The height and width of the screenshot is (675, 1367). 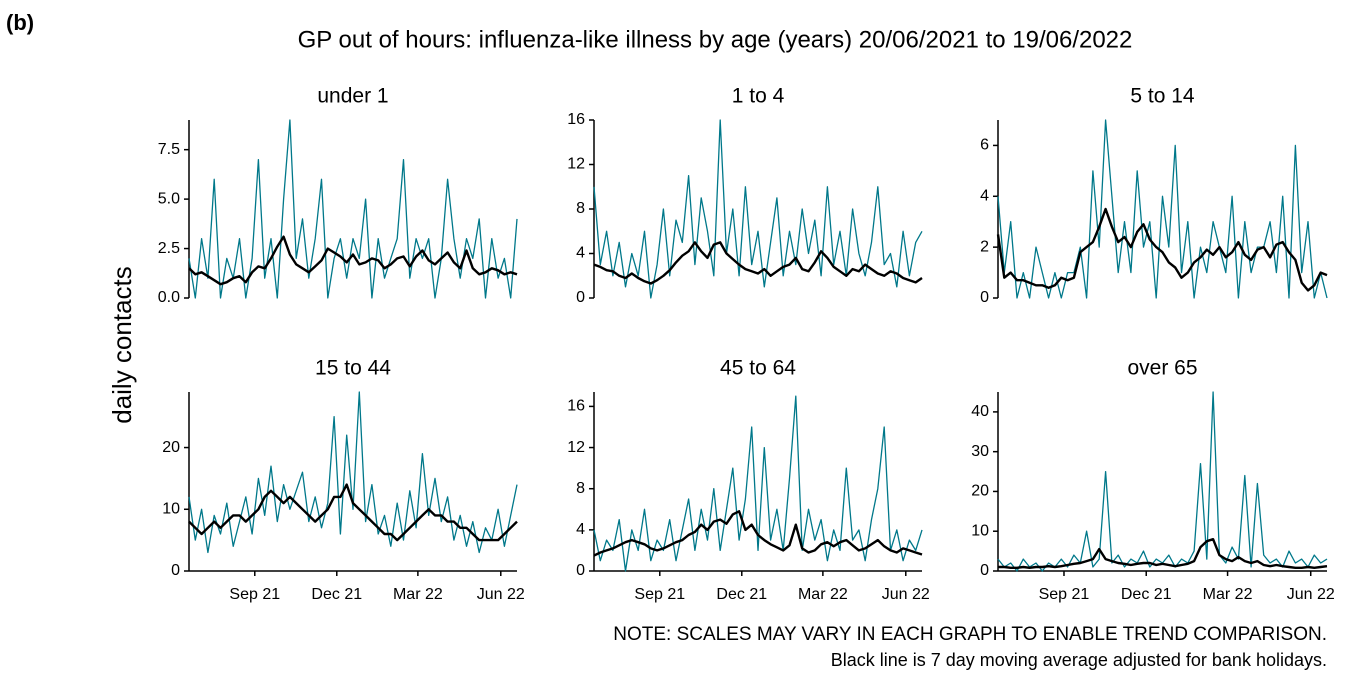 What do you see at coordinates (353, 368) in the screenshot?
I see `panel-title: 15 to 44` at bounding box center [353, 368].